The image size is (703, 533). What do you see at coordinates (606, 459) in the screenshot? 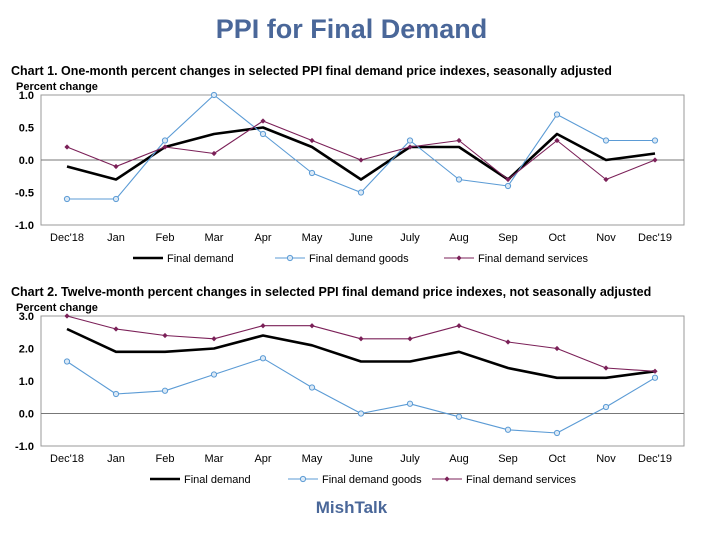
I see `chart2-xtick-label: Nov` at bounding box center [606, 459].